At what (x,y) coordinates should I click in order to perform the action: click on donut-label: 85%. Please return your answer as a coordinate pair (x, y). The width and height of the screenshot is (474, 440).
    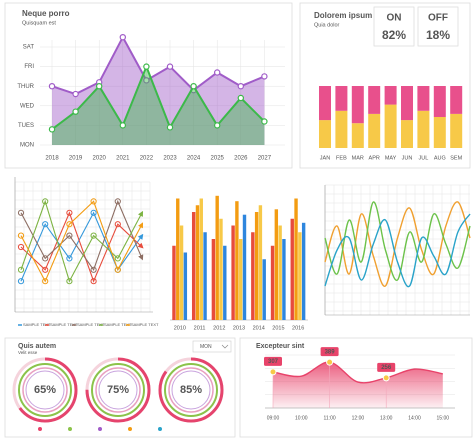
    Looking at the image, I should click on (191, 390).